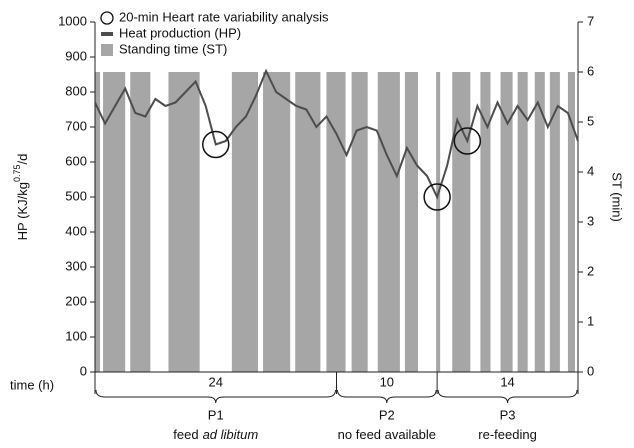 The height and width of the screenshot is (448, 634). What do you see at coordinates (216, 414) in the screenshot?
I see `period-name: P1` at bounding box center [216, 414].